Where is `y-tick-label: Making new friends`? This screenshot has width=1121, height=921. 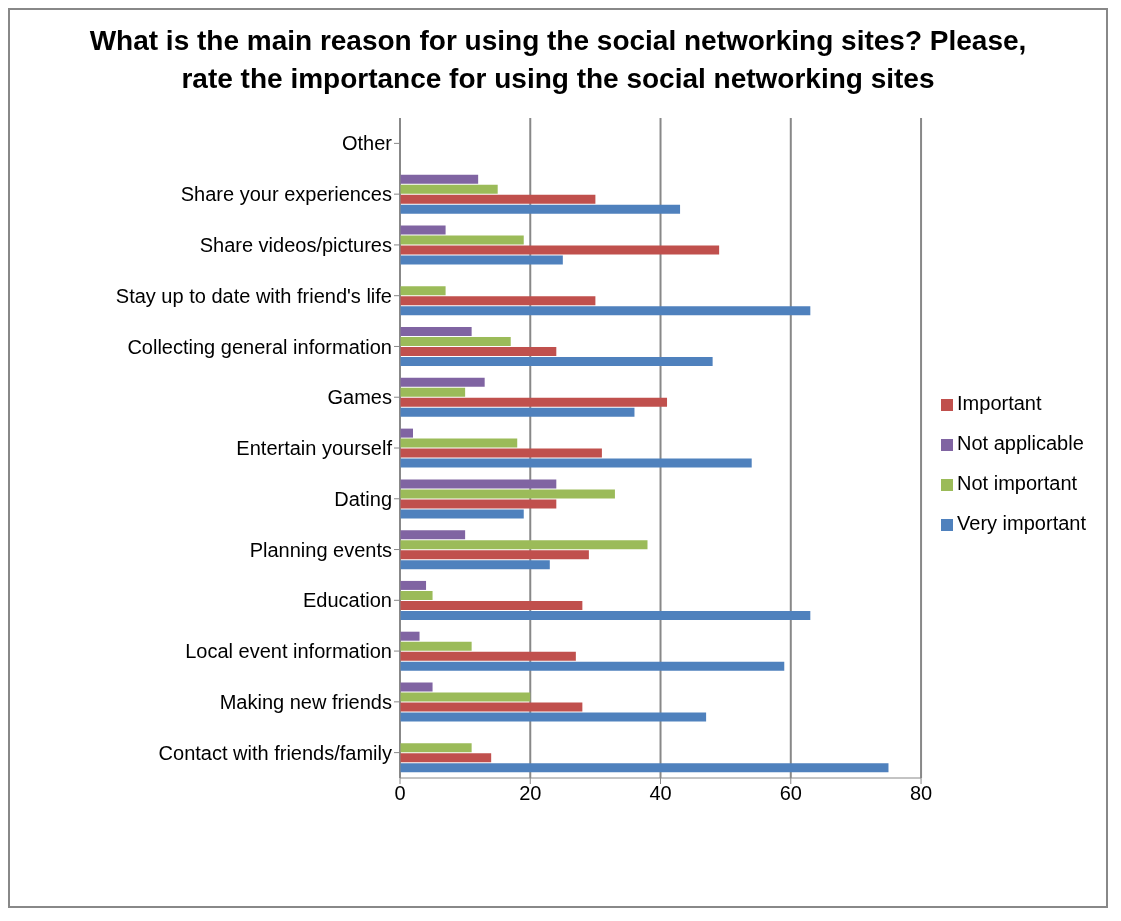
y-tick-label: Making new friends is located at coordinates (305, 701).